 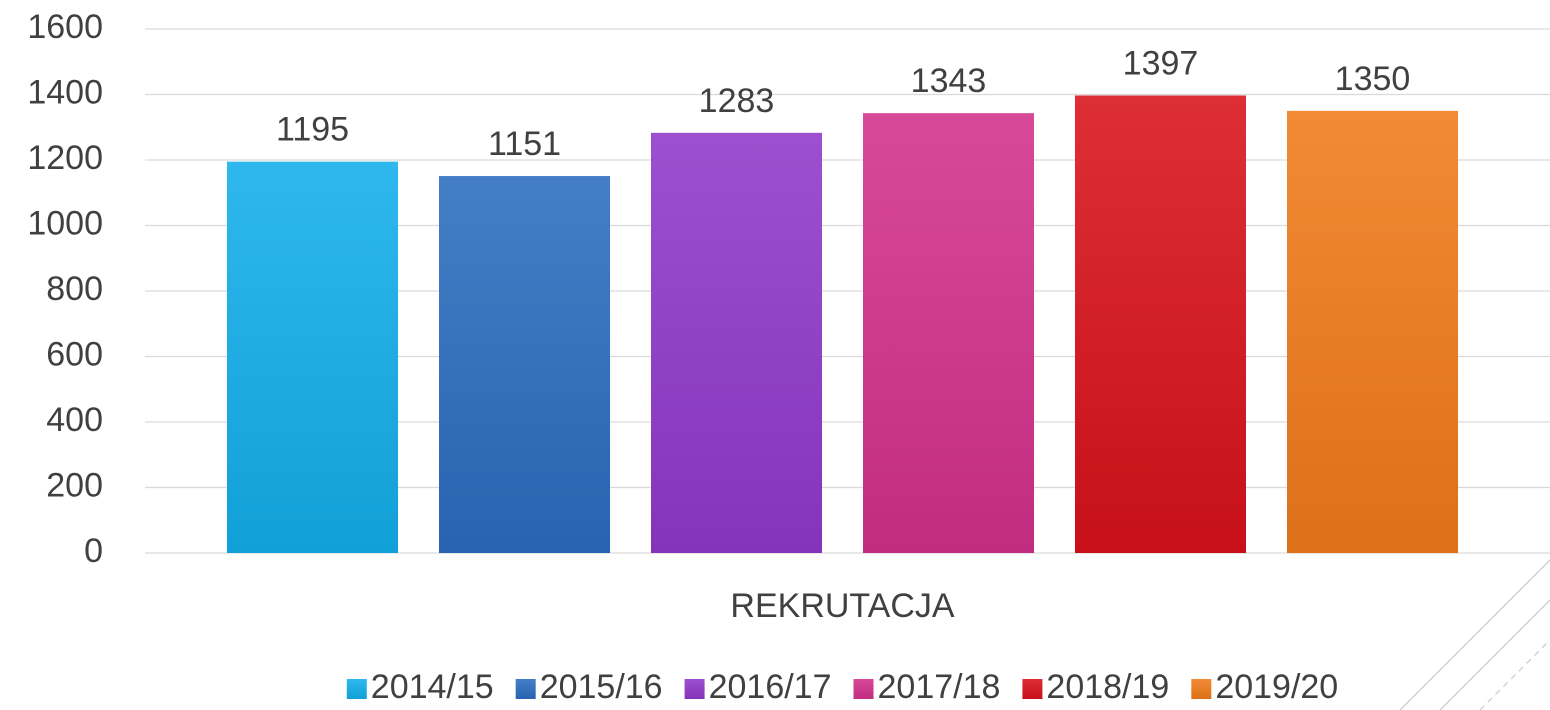 I want to click on y-tick-label: 1400, so click(x=65, y=92).